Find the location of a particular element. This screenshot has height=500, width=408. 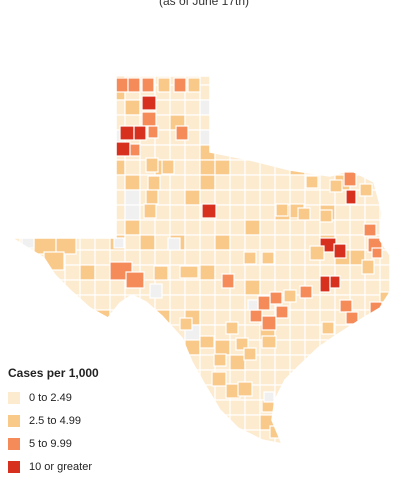

legend-swatch-low is located at coordinates (14, 397).